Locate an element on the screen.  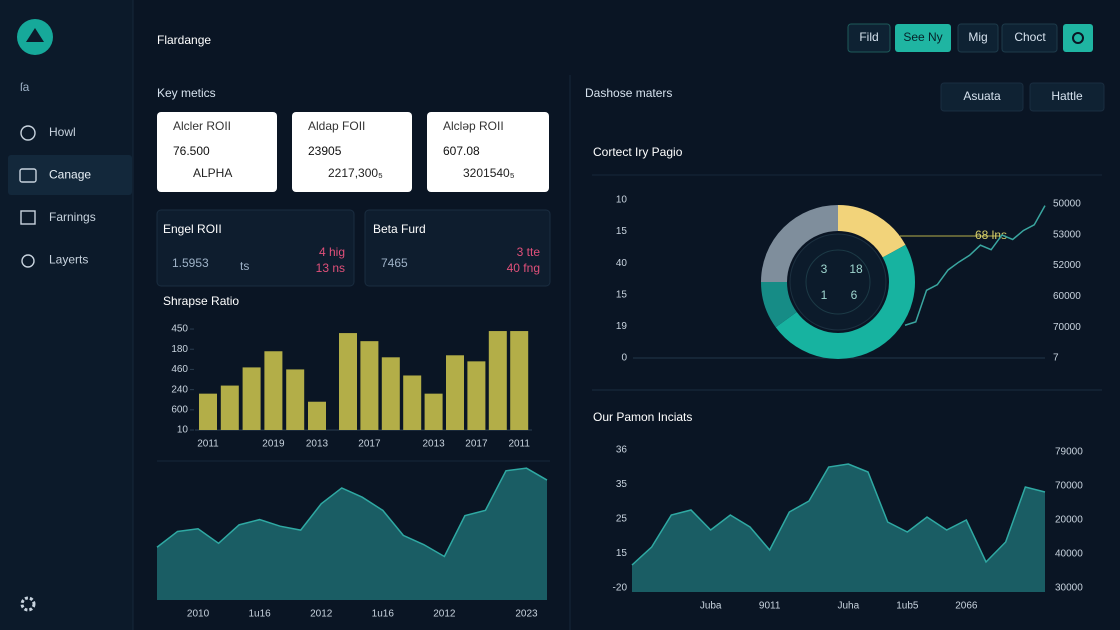
card-label: Alcler ROII is located at coordinates (202, 126).